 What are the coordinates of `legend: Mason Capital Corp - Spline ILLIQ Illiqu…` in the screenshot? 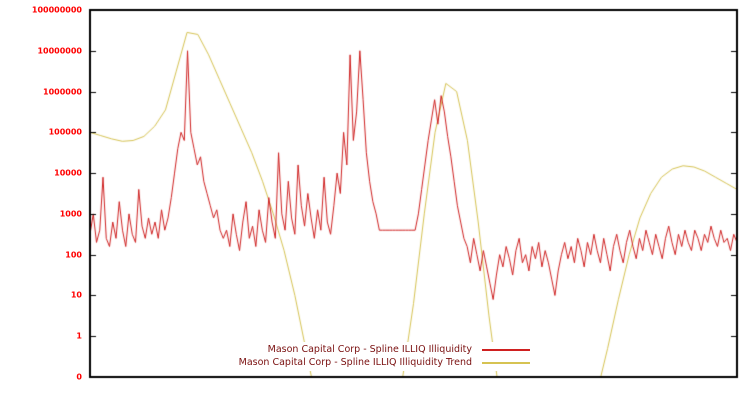 It's located at (315, 356).